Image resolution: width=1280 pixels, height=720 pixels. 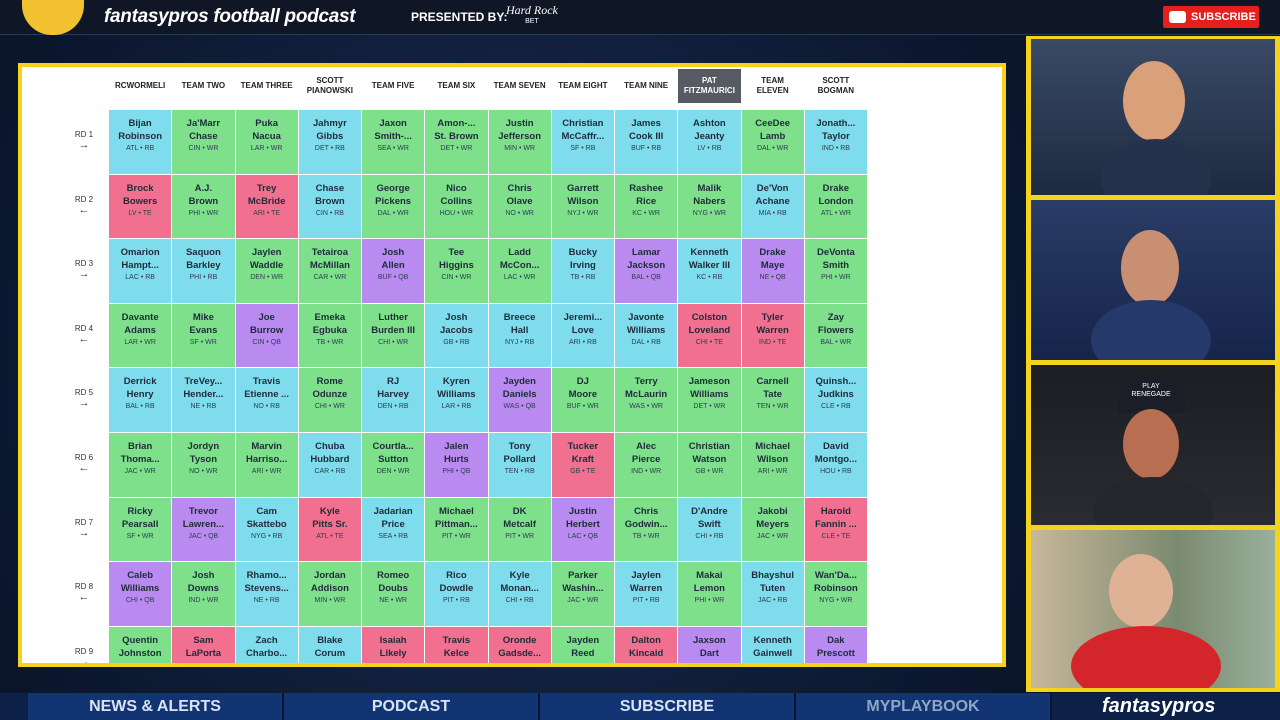 What do you see at coordinates (412, 706) in the screenshot?
I see `nav-item: PODCAST` at bounding box center [412, 706].